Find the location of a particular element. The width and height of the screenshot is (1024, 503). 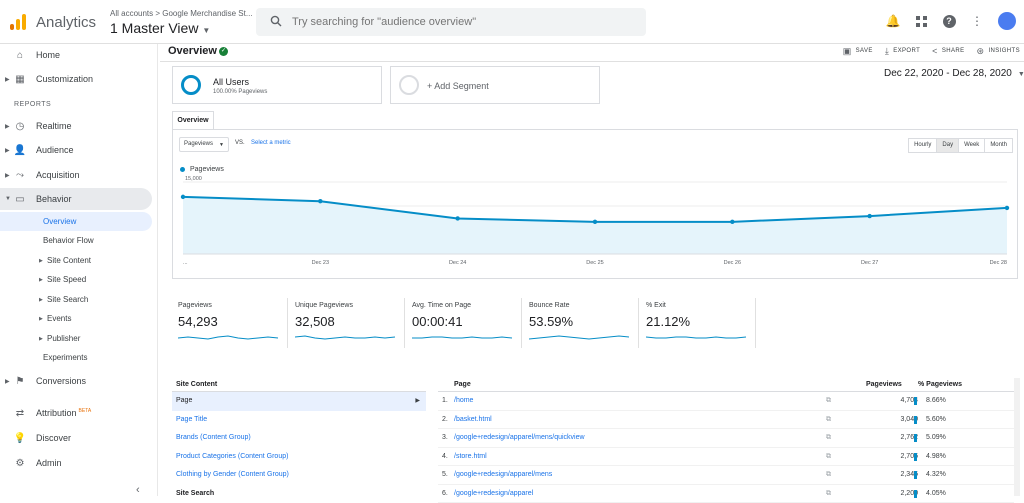

search-input is located at coordinates (462, 22).